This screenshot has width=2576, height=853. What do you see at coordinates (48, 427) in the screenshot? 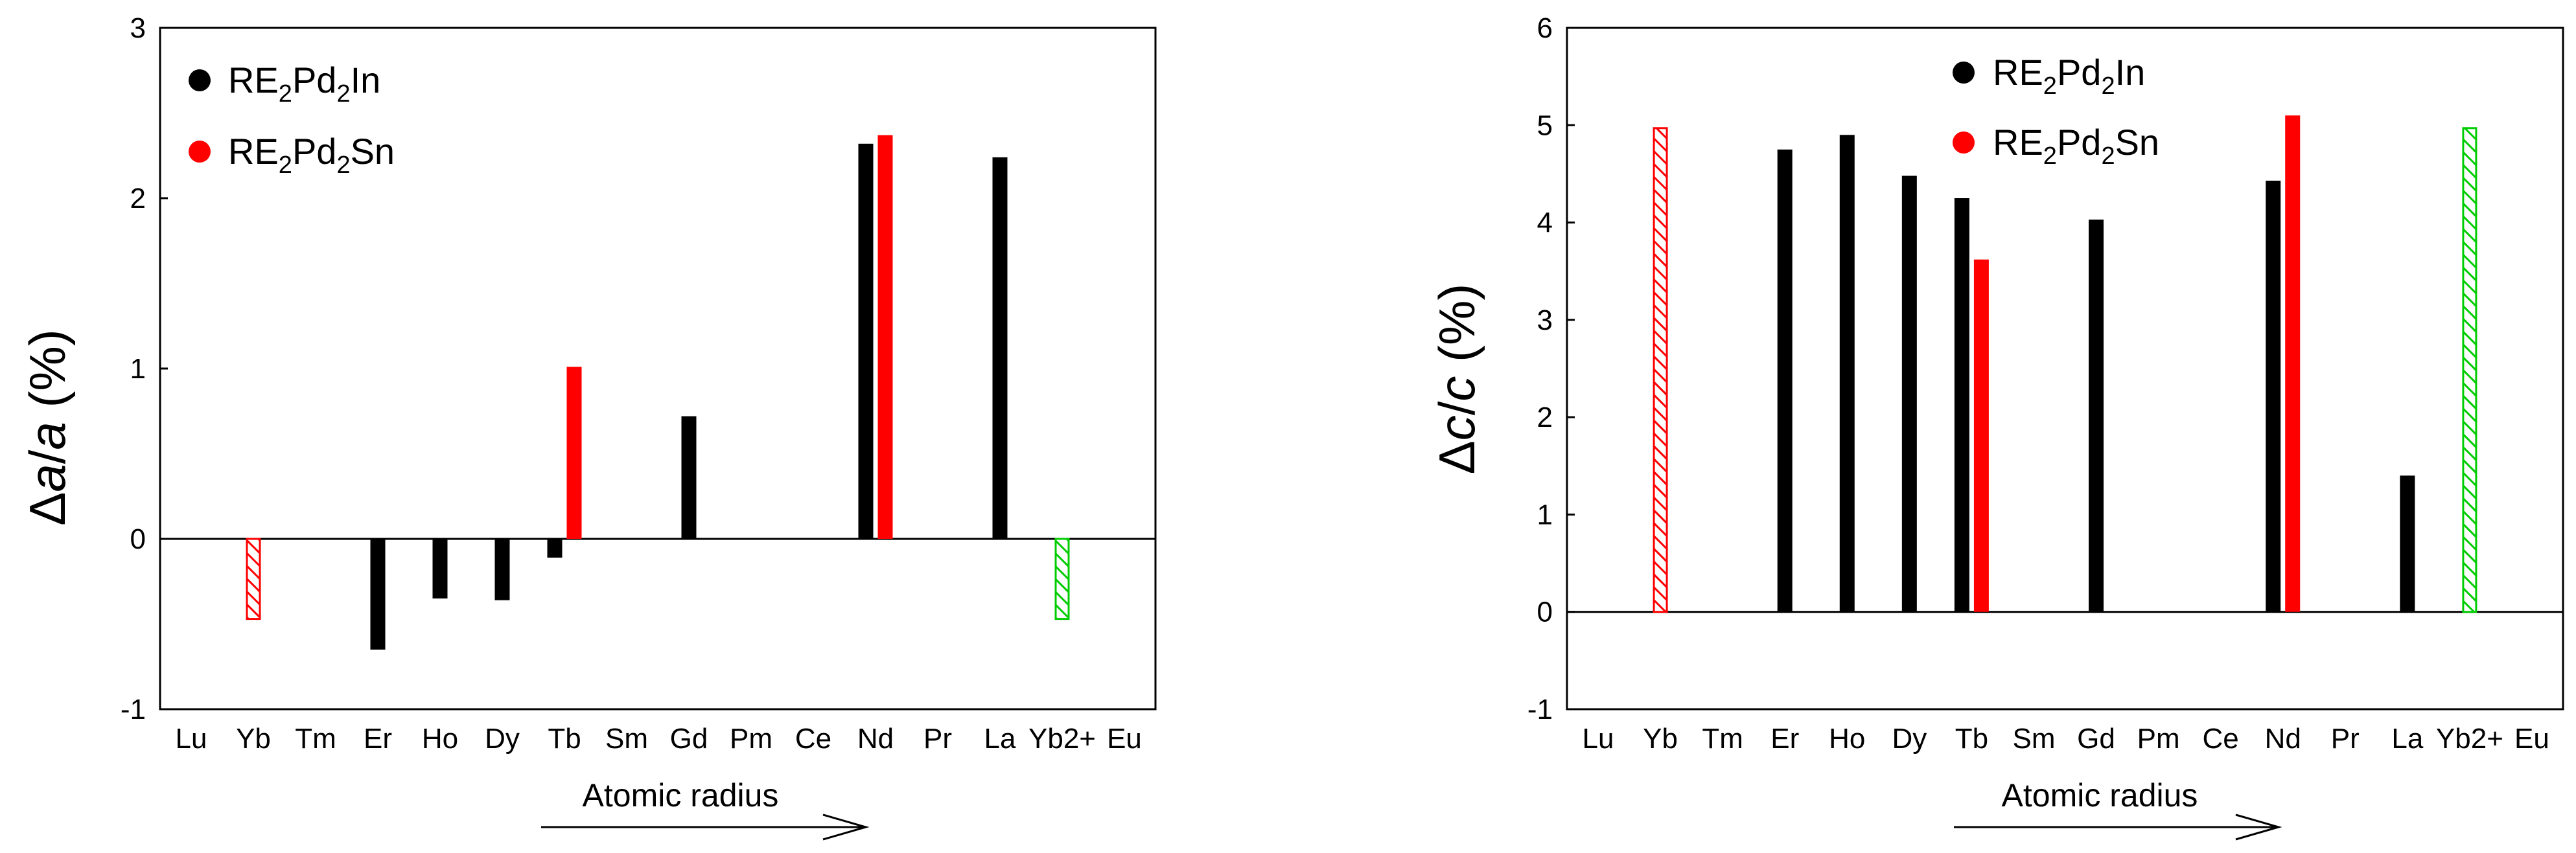
I see `y-axis-label: Δa/a (%)` at bounding box center [48, 427].